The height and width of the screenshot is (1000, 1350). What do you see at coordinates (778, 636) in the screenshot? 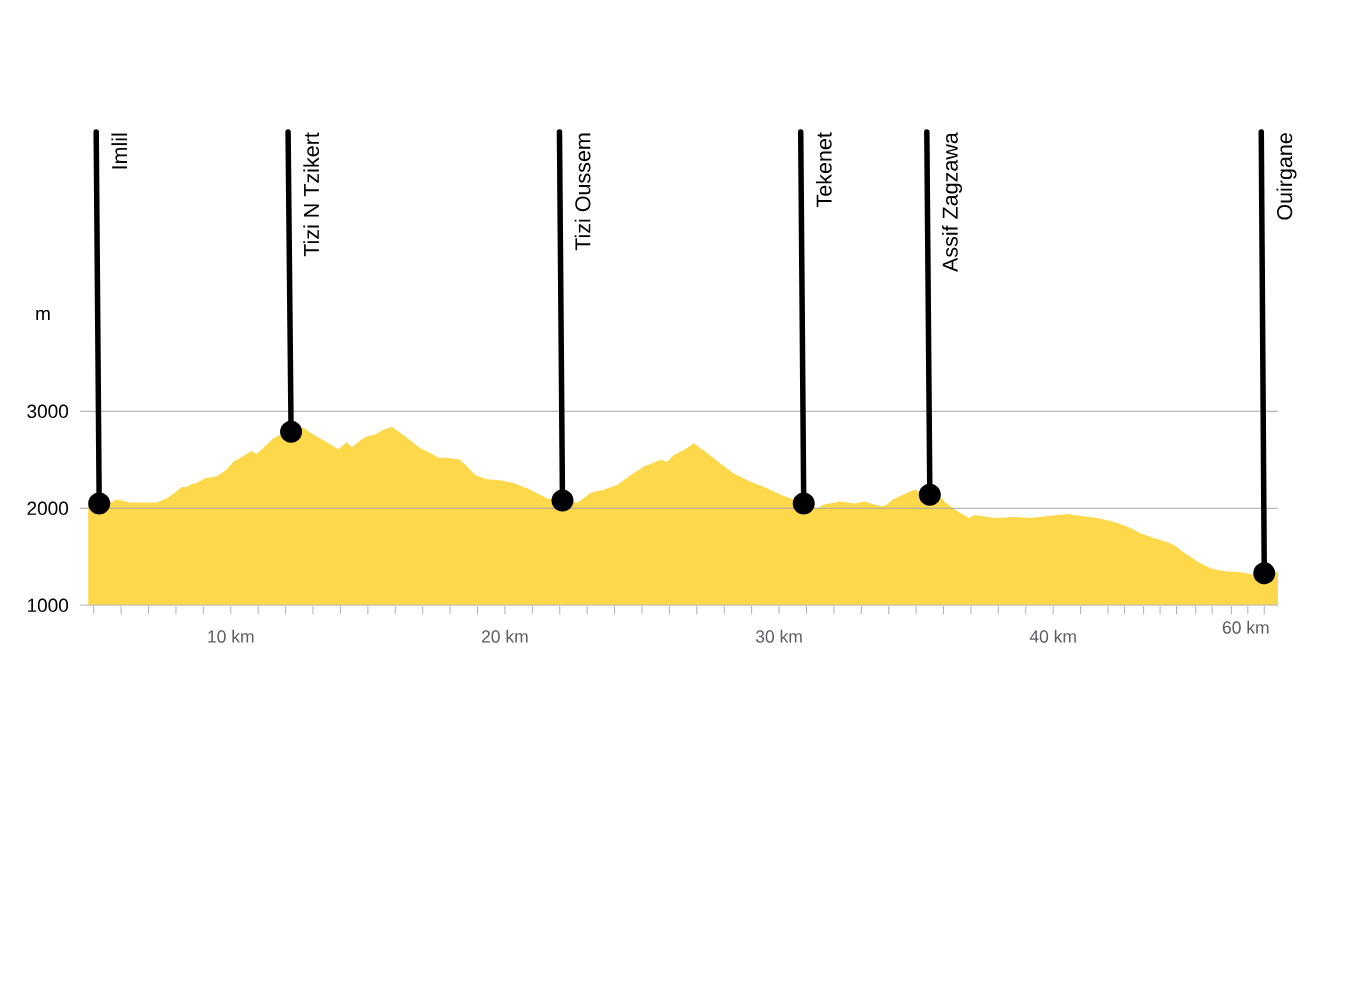
I see `x-tick-label: 30 km` at bounding box center [778, 636].